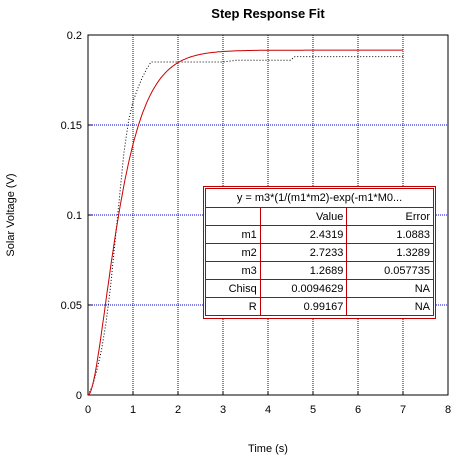 The image size is (457, 462). I want to click on param-name: m2, so click(233, 252).